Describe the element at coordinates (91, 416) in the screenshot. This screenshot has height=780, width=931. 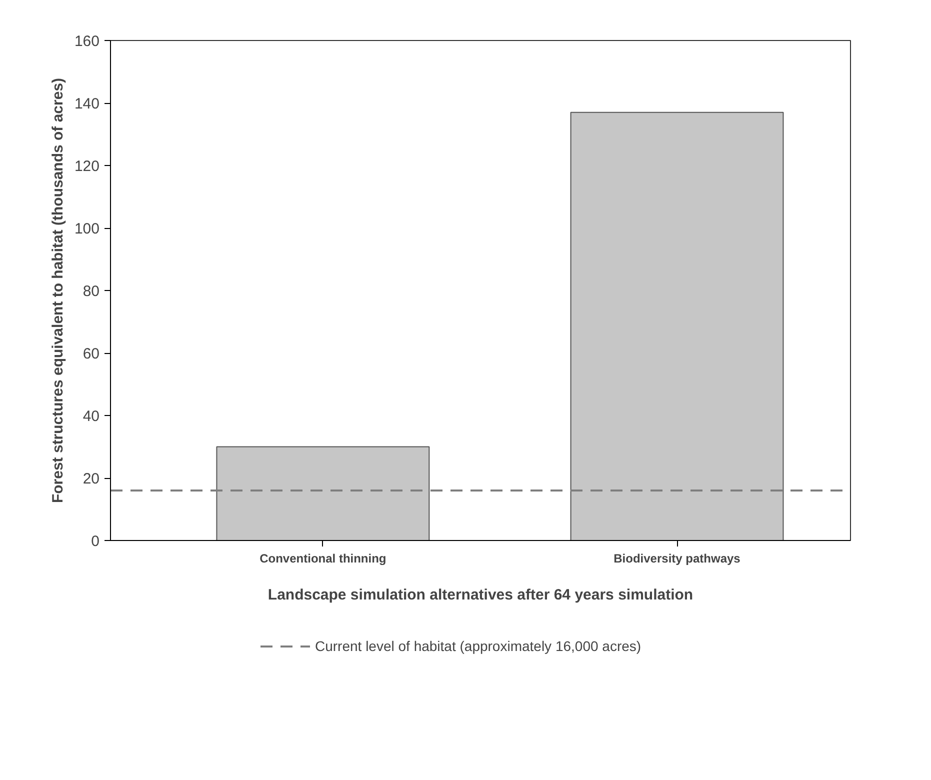
I see `y-tick-label: 40` at that location.